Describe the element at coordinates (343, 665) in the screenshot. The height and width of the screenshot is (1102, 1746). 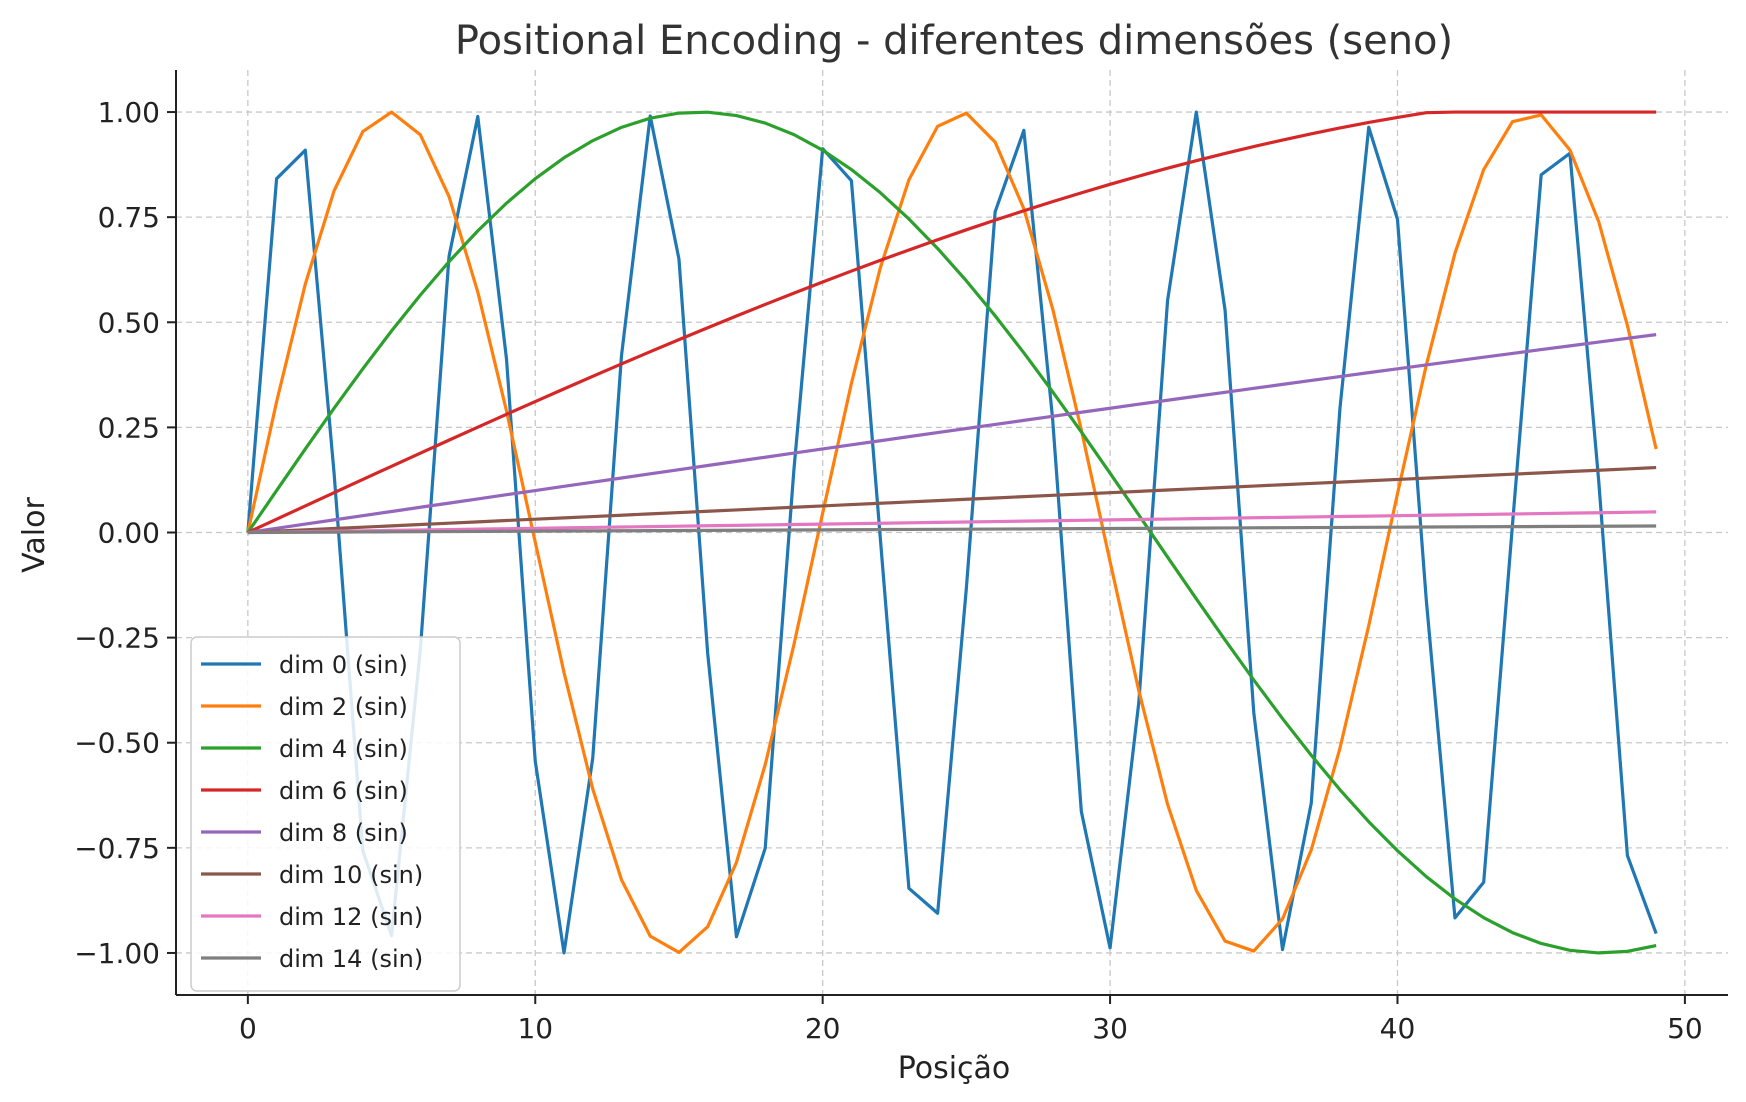
I see `legend-label: dim 0 (sin)` at that location.